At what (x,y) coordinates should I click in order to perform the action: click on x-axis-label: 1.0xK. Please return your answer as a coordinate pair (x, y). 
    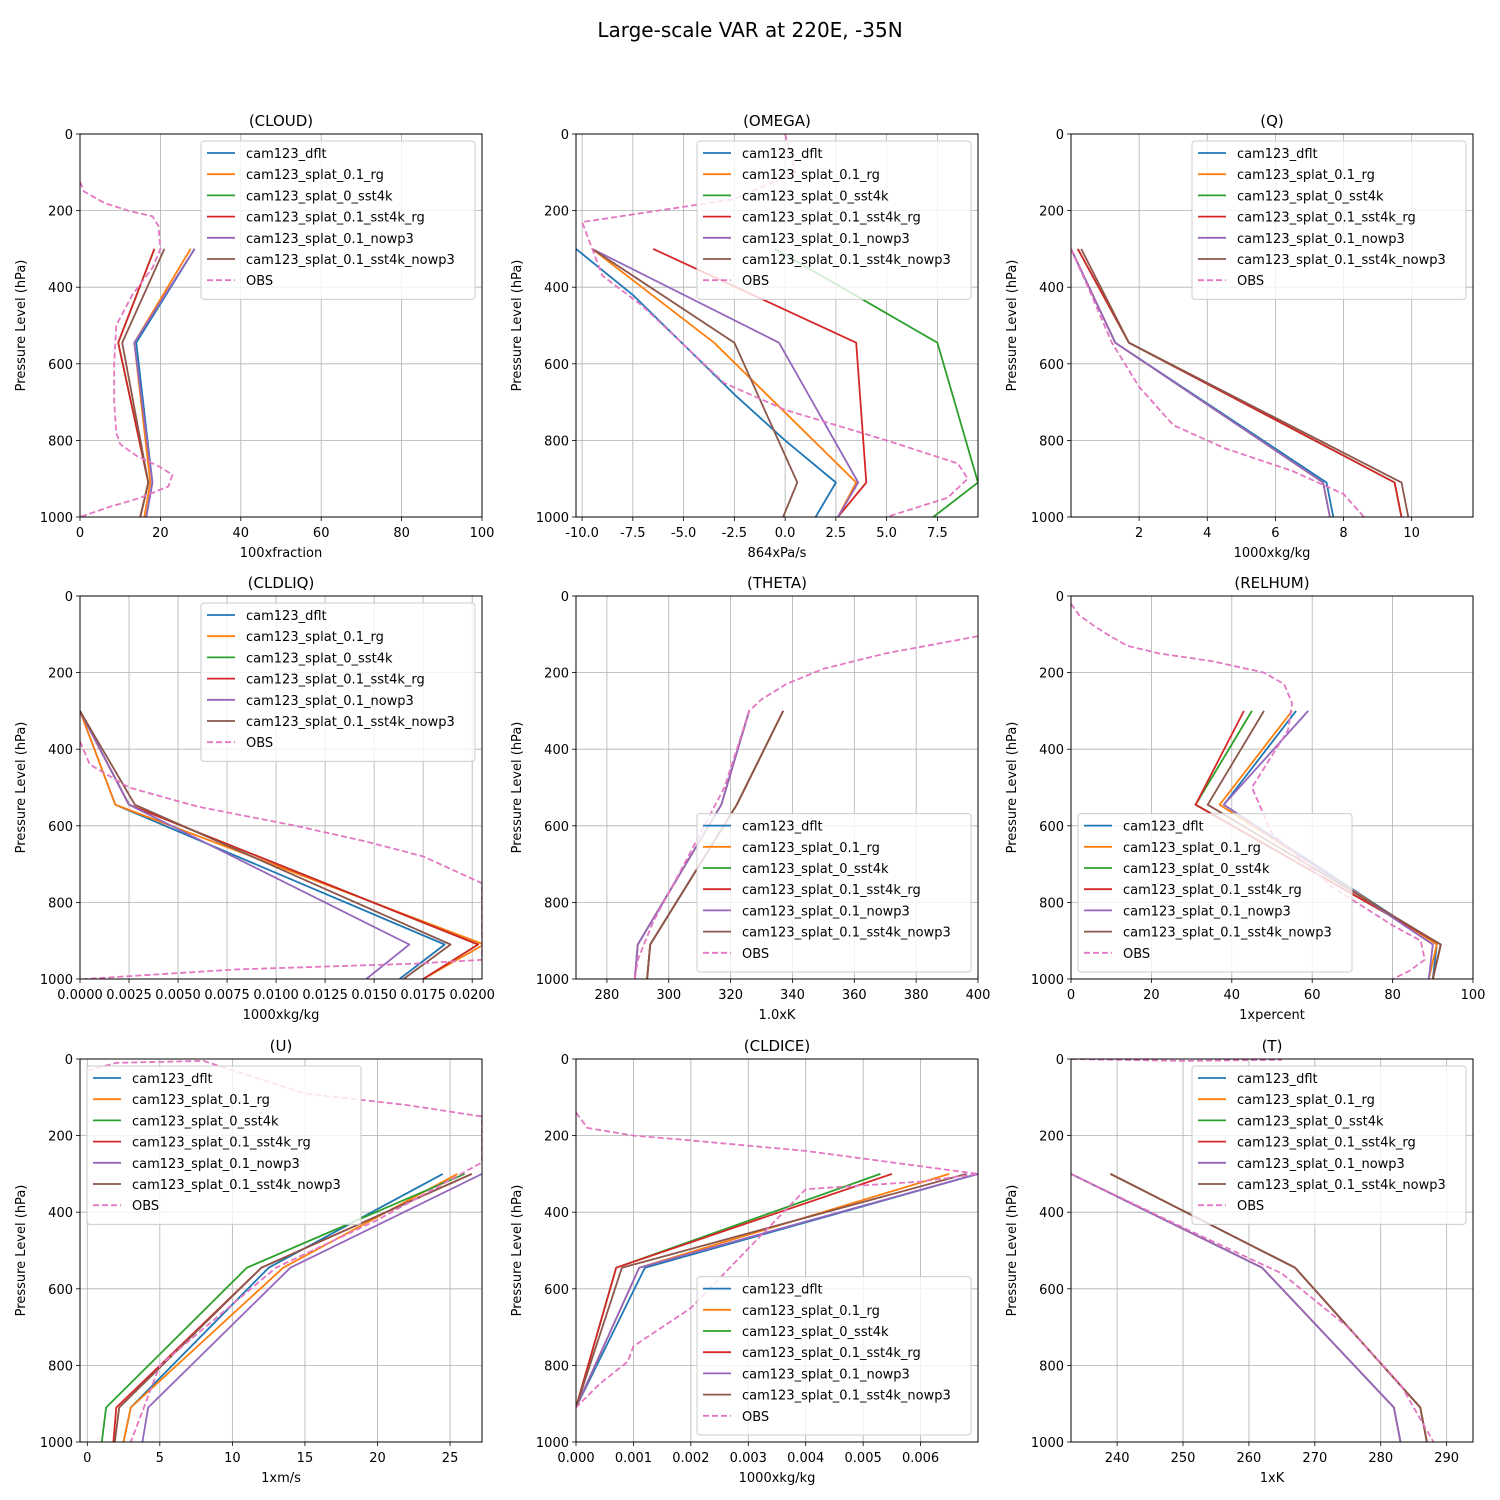
    Looking at the image, I should click on (777, 1015).